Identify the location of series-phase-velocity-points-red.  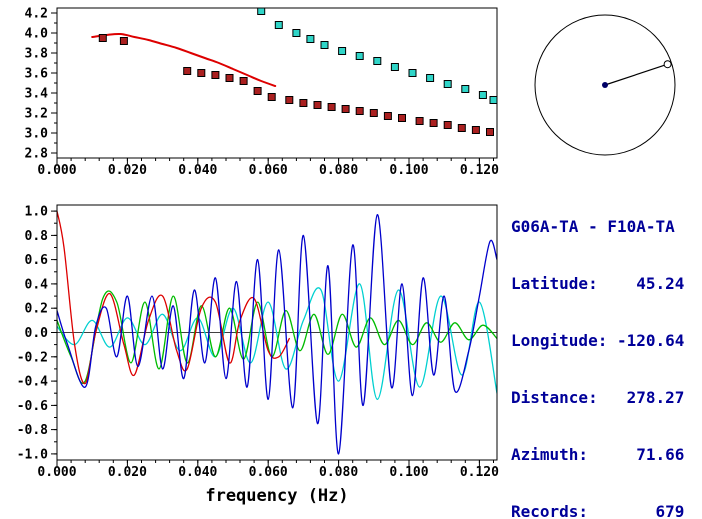
(296, 85).